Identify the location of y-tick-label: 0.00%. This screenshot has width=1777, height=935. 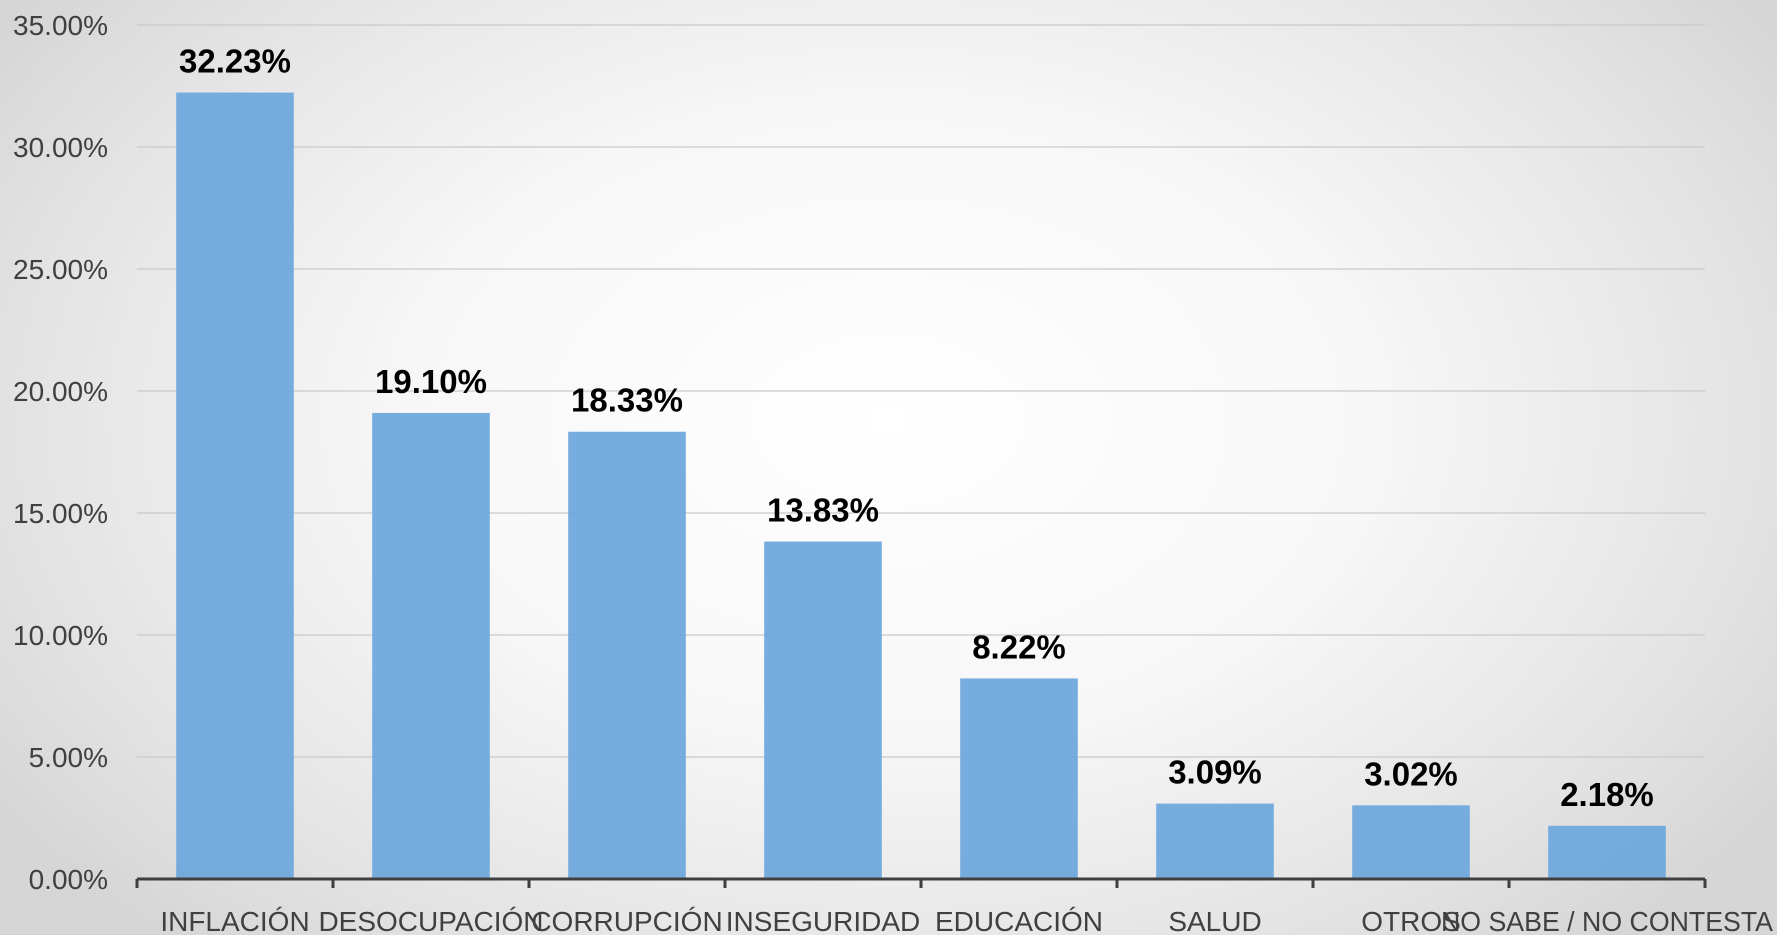
(68, 879).